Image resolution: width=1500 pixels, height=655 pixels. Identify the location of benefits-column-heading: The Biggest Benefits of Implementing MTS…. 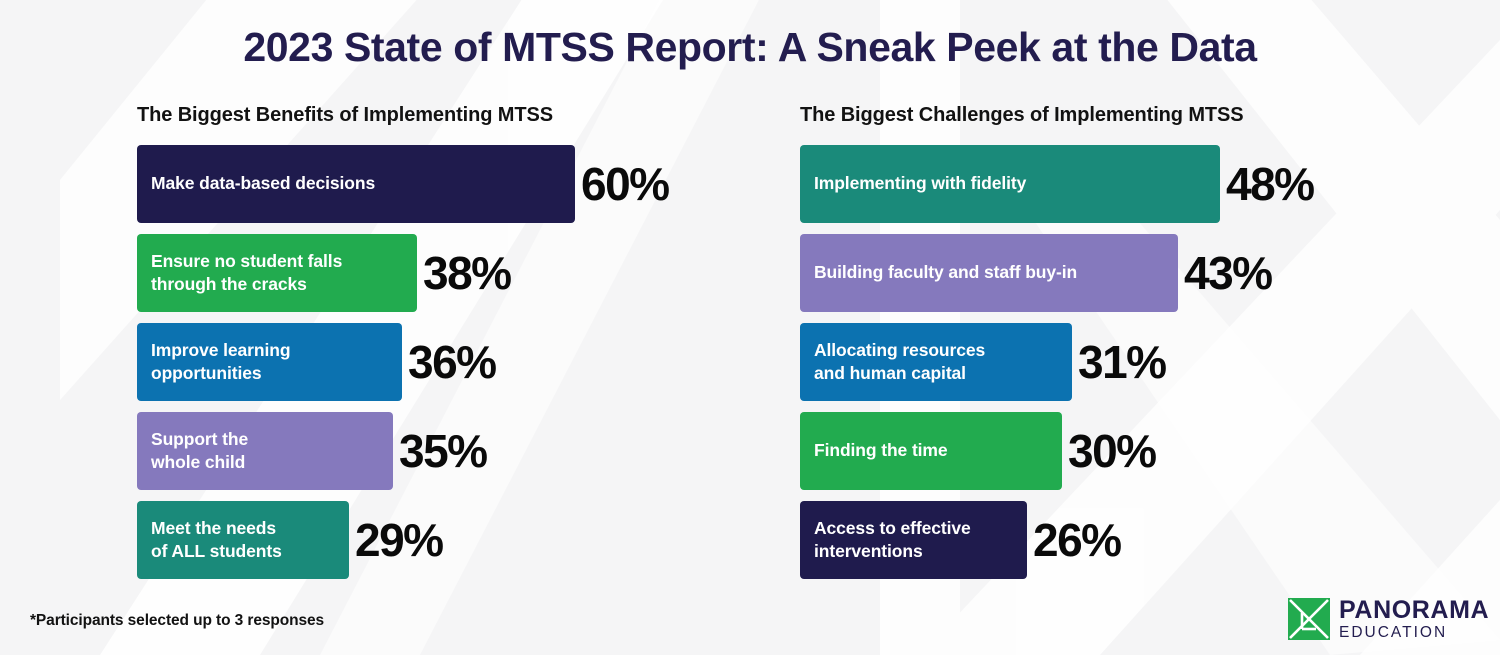
(345, 115).